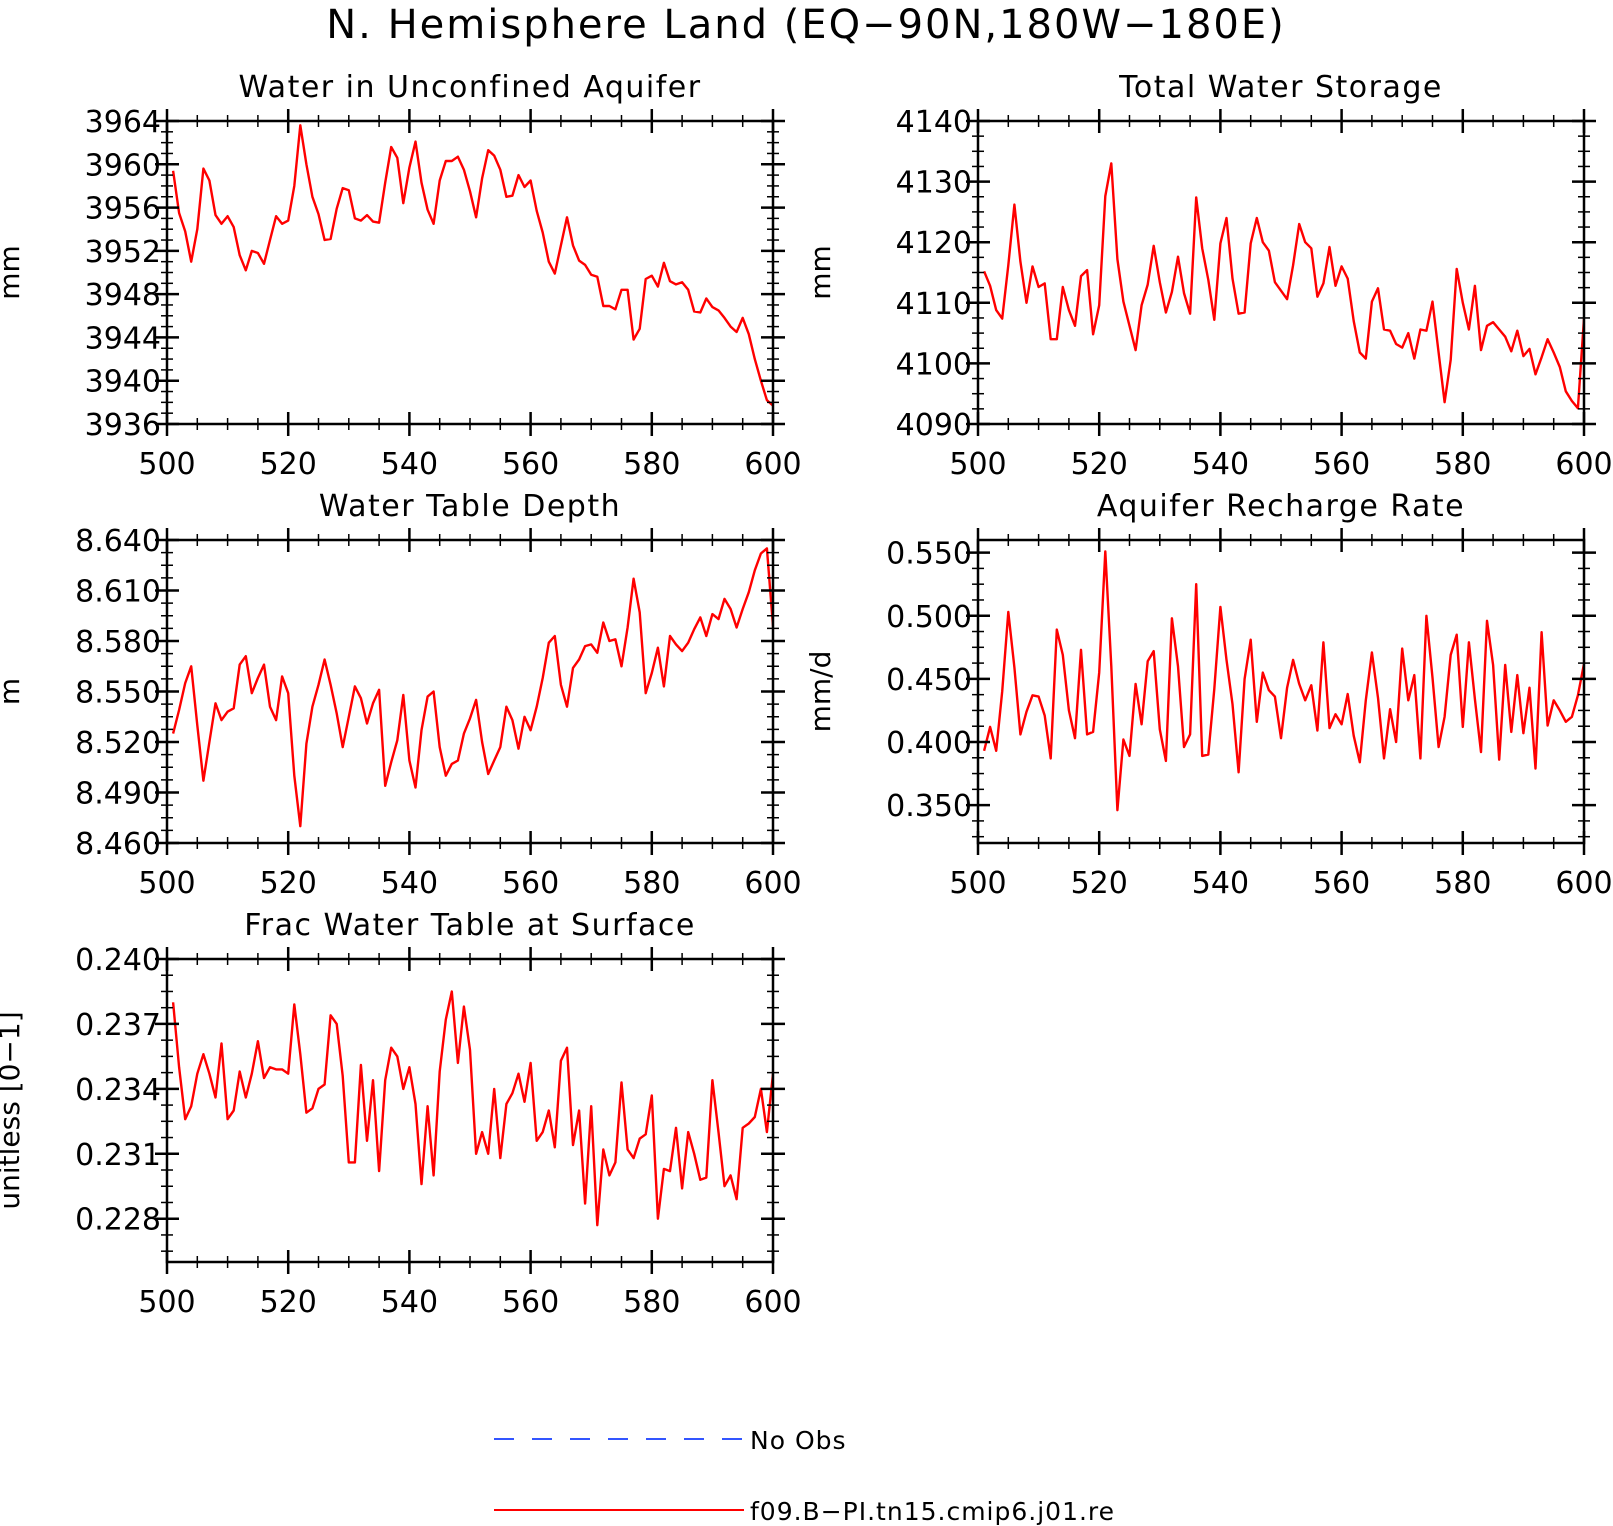 The width and height of the screenshot is (1613, 1526). I want to click on y-tick-label: 3960, so click(123, 165).